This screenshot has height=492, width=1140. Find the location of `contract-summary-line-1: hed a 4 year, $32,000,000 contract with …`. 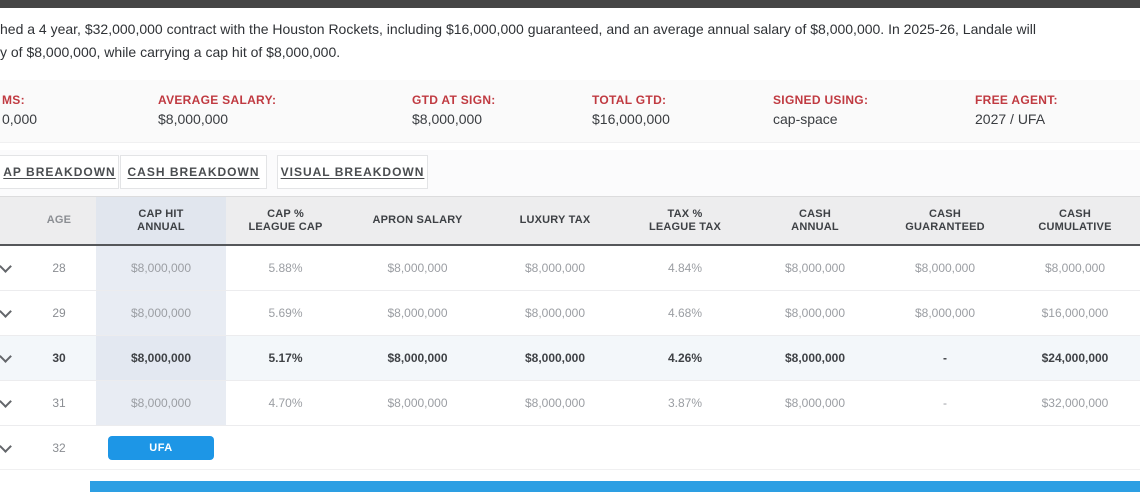

contract-summary-line-1: hed a 4 year, $32,000,000 contract with … is located at coordinates (518, 29).